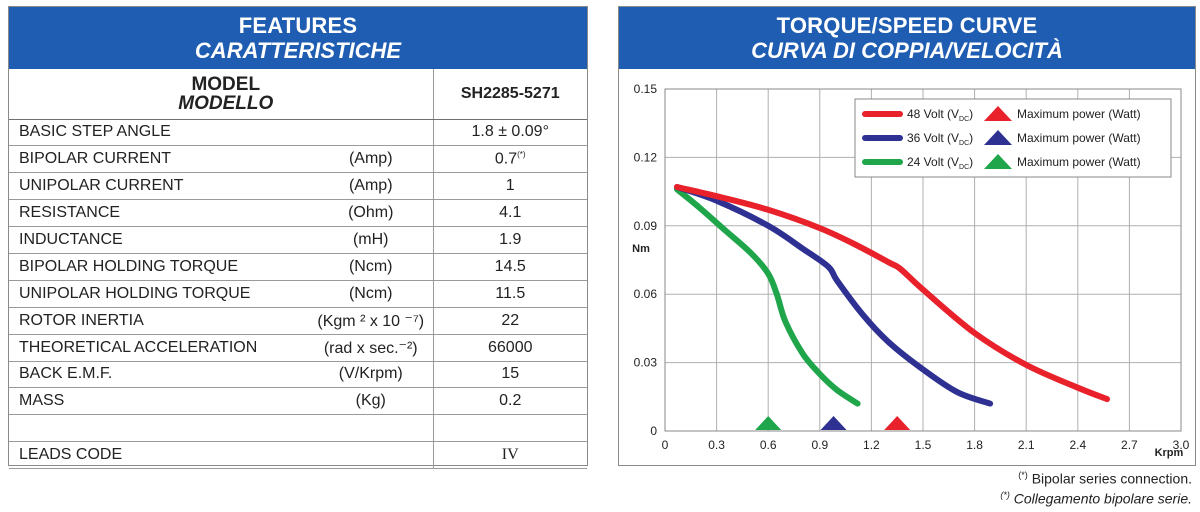 This screenshot has height=512, width=1200. I want to click on x-tick-label: 0.3, so click(716, 445).